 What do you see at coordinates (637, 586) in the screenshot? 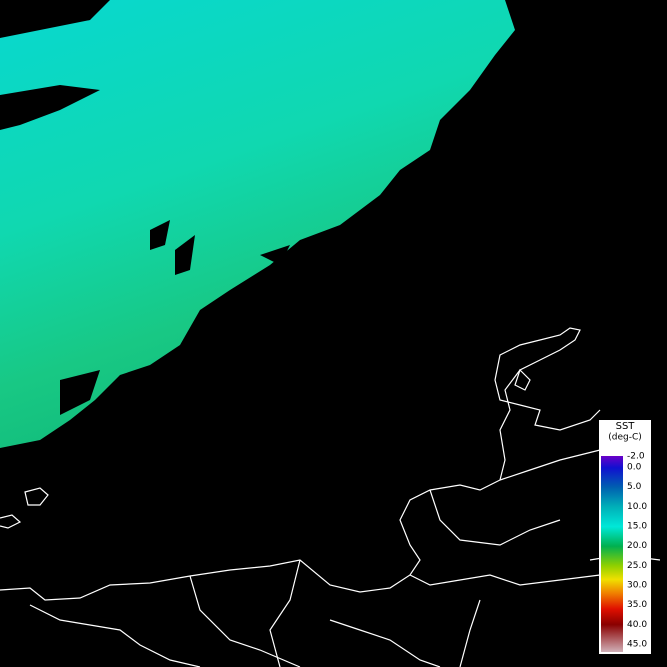
I see `legend-label: 30.0` at bounding box center [637, 586].